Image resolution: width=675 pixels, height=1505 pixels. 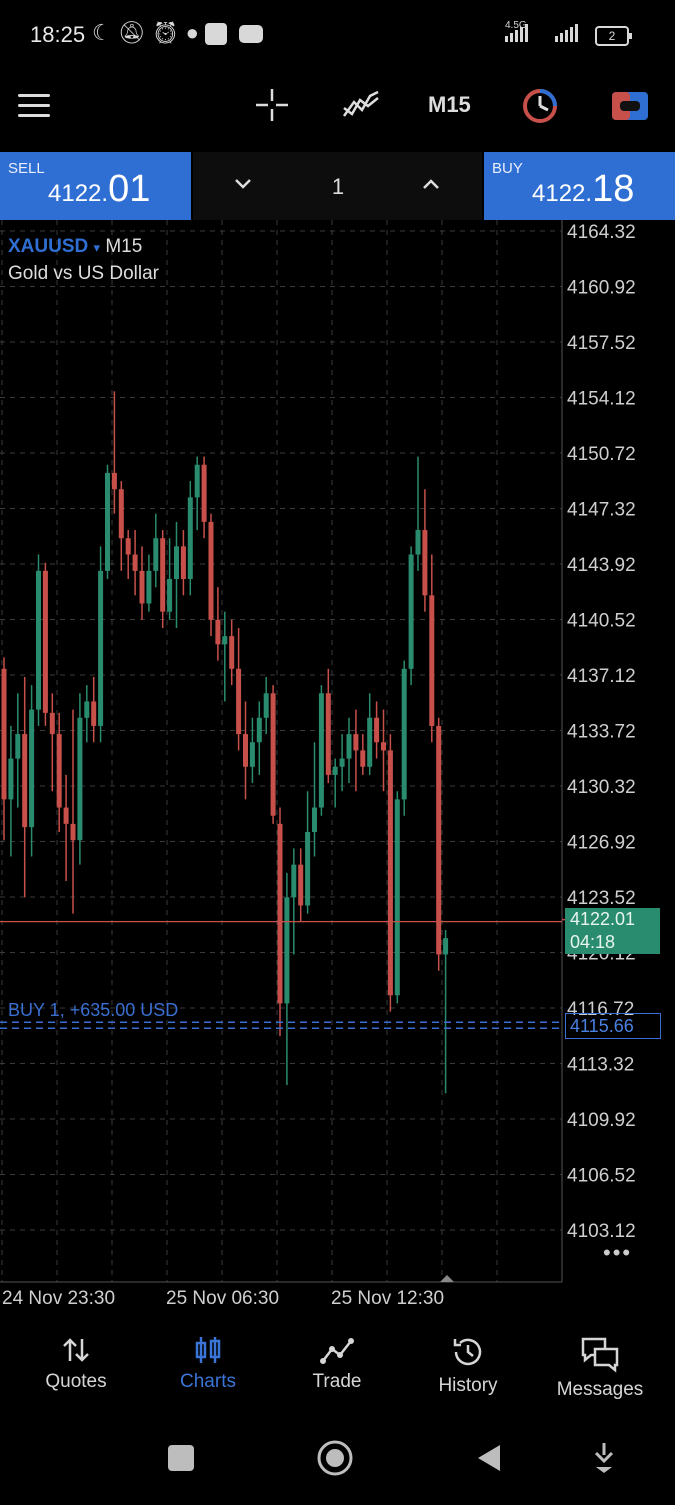 What do you see at coordinates (618, 1252) in the screenshot?
I see `more-options-icon: •••` at bounding box center [618, 1252].